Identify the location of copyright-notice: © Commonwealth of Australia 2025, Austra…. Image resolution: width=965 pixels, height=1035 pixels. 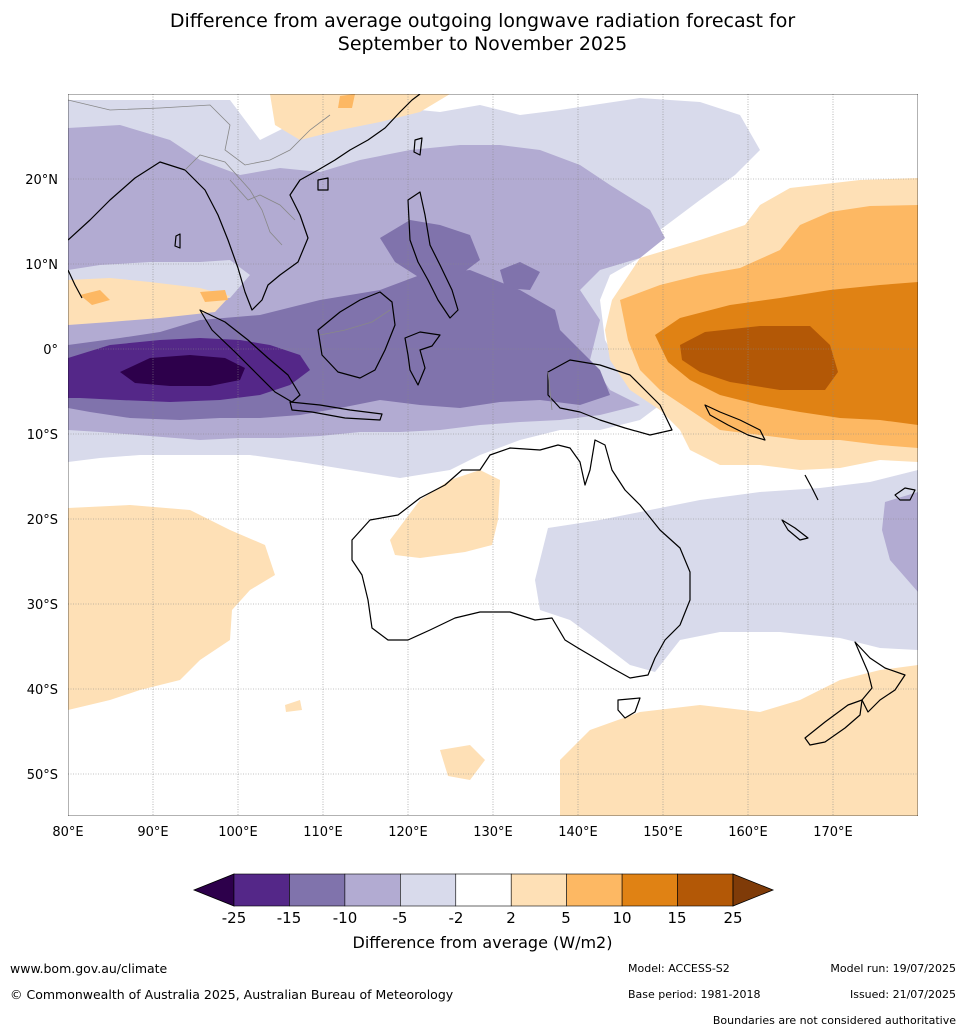
(232, 994).